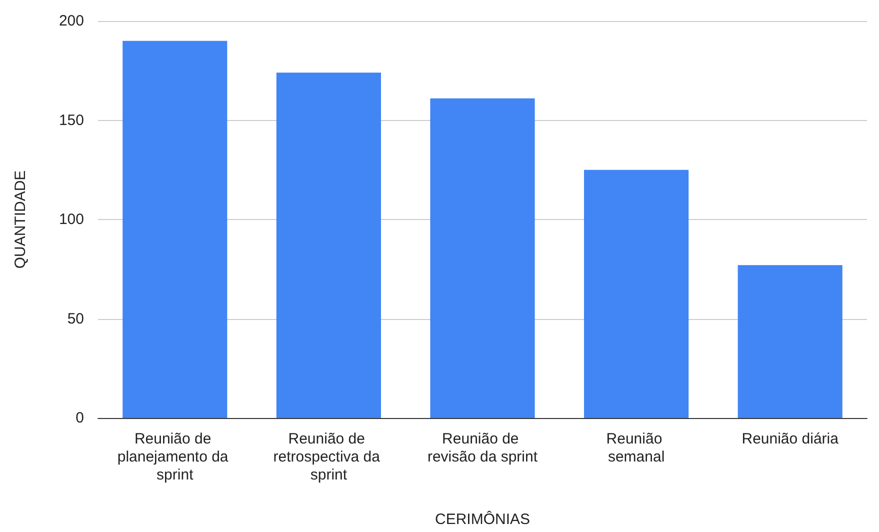 The width and height of the screenshot is (879, 532). I want to click on x-tick-label: Reunião de retrospectiva da sprint, so click(328, 457).